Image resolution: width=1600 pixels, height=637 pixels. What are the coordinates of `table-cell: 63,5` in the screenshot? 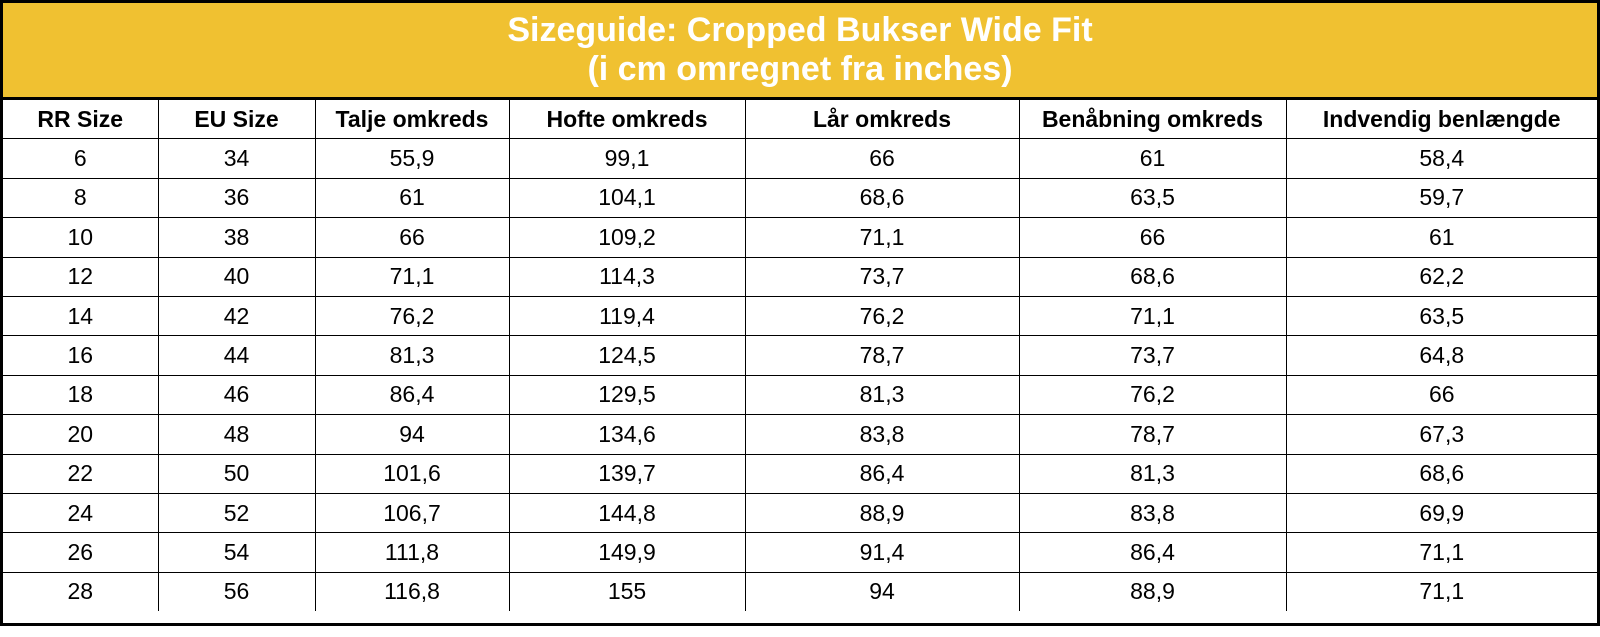 It's located at (1152, 198).